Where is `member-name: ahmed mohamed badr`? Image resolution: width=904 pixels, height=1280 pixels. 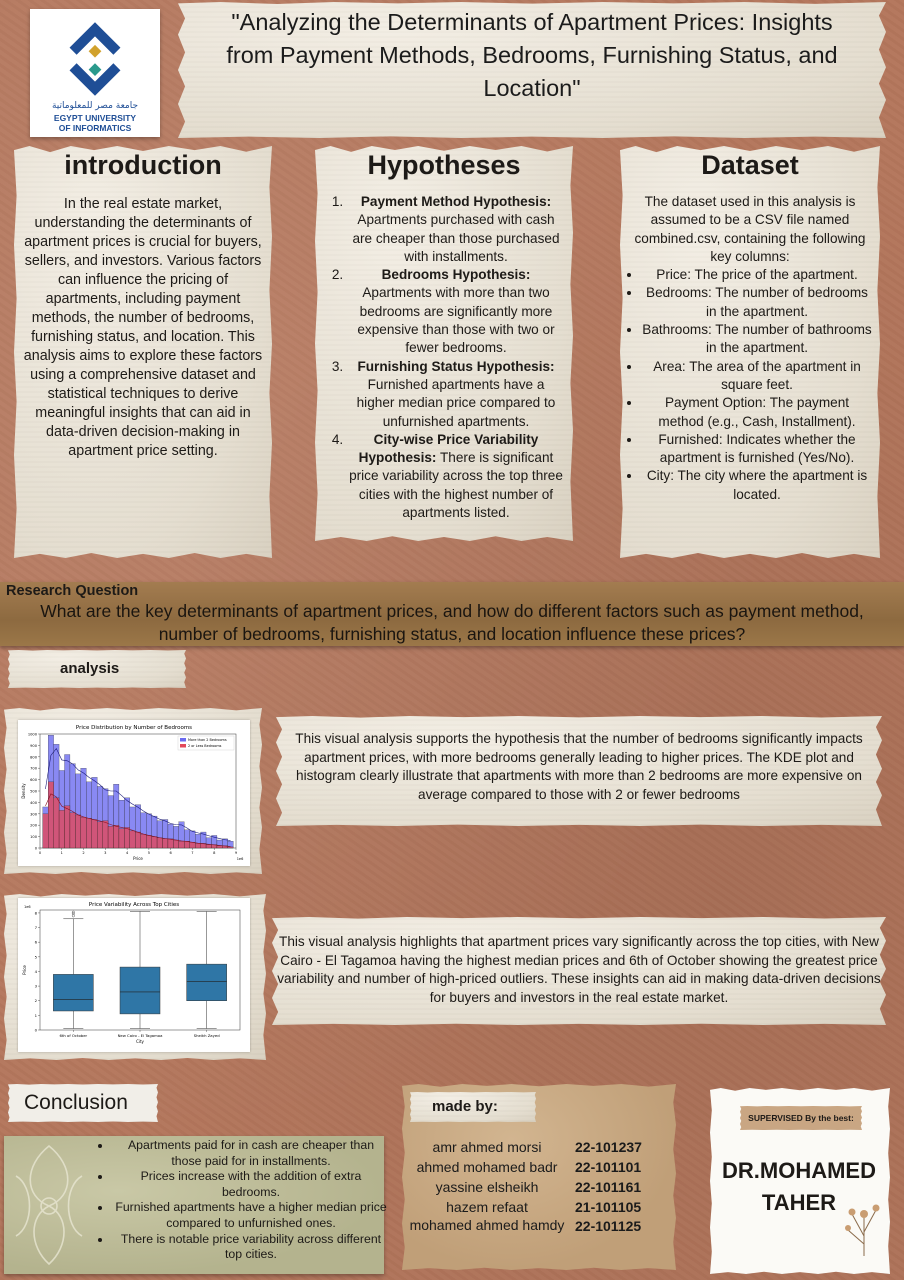 member-name: ahmed mohamed badr is located at coordinates (487, 1167).